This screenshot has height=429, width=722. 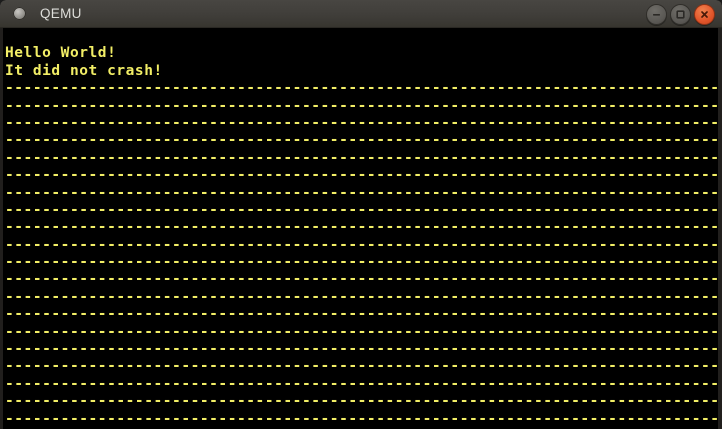 I want to click on minus-icon, so click(x=656, y=14).